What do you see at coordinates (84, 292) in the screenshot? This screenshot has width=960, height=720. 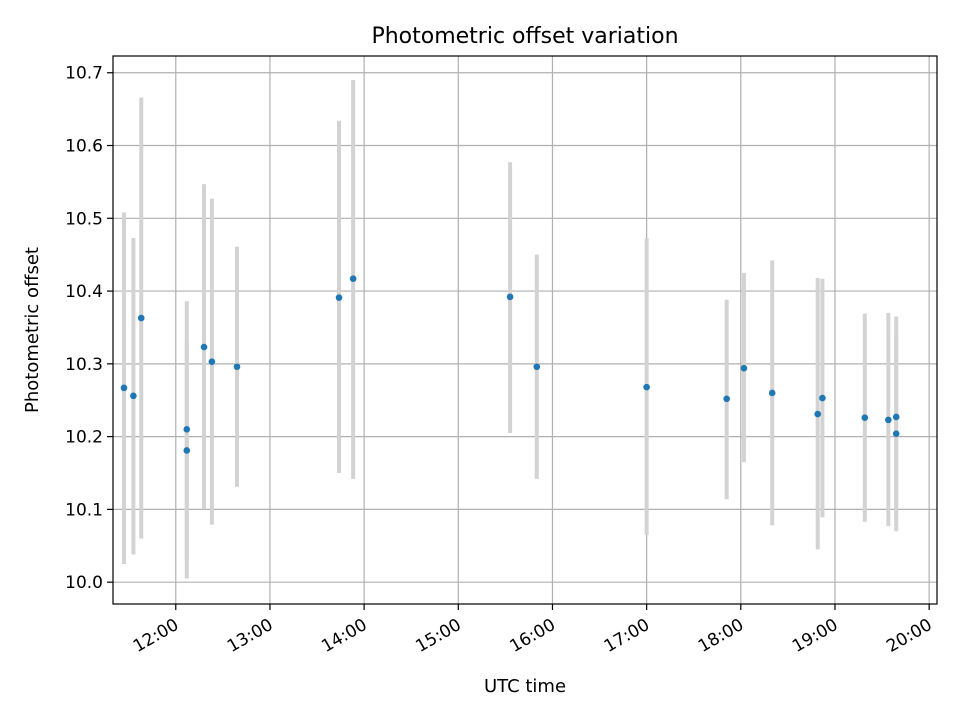 I see `y-tick-label: 10.4` at bounding box center [84, 292].